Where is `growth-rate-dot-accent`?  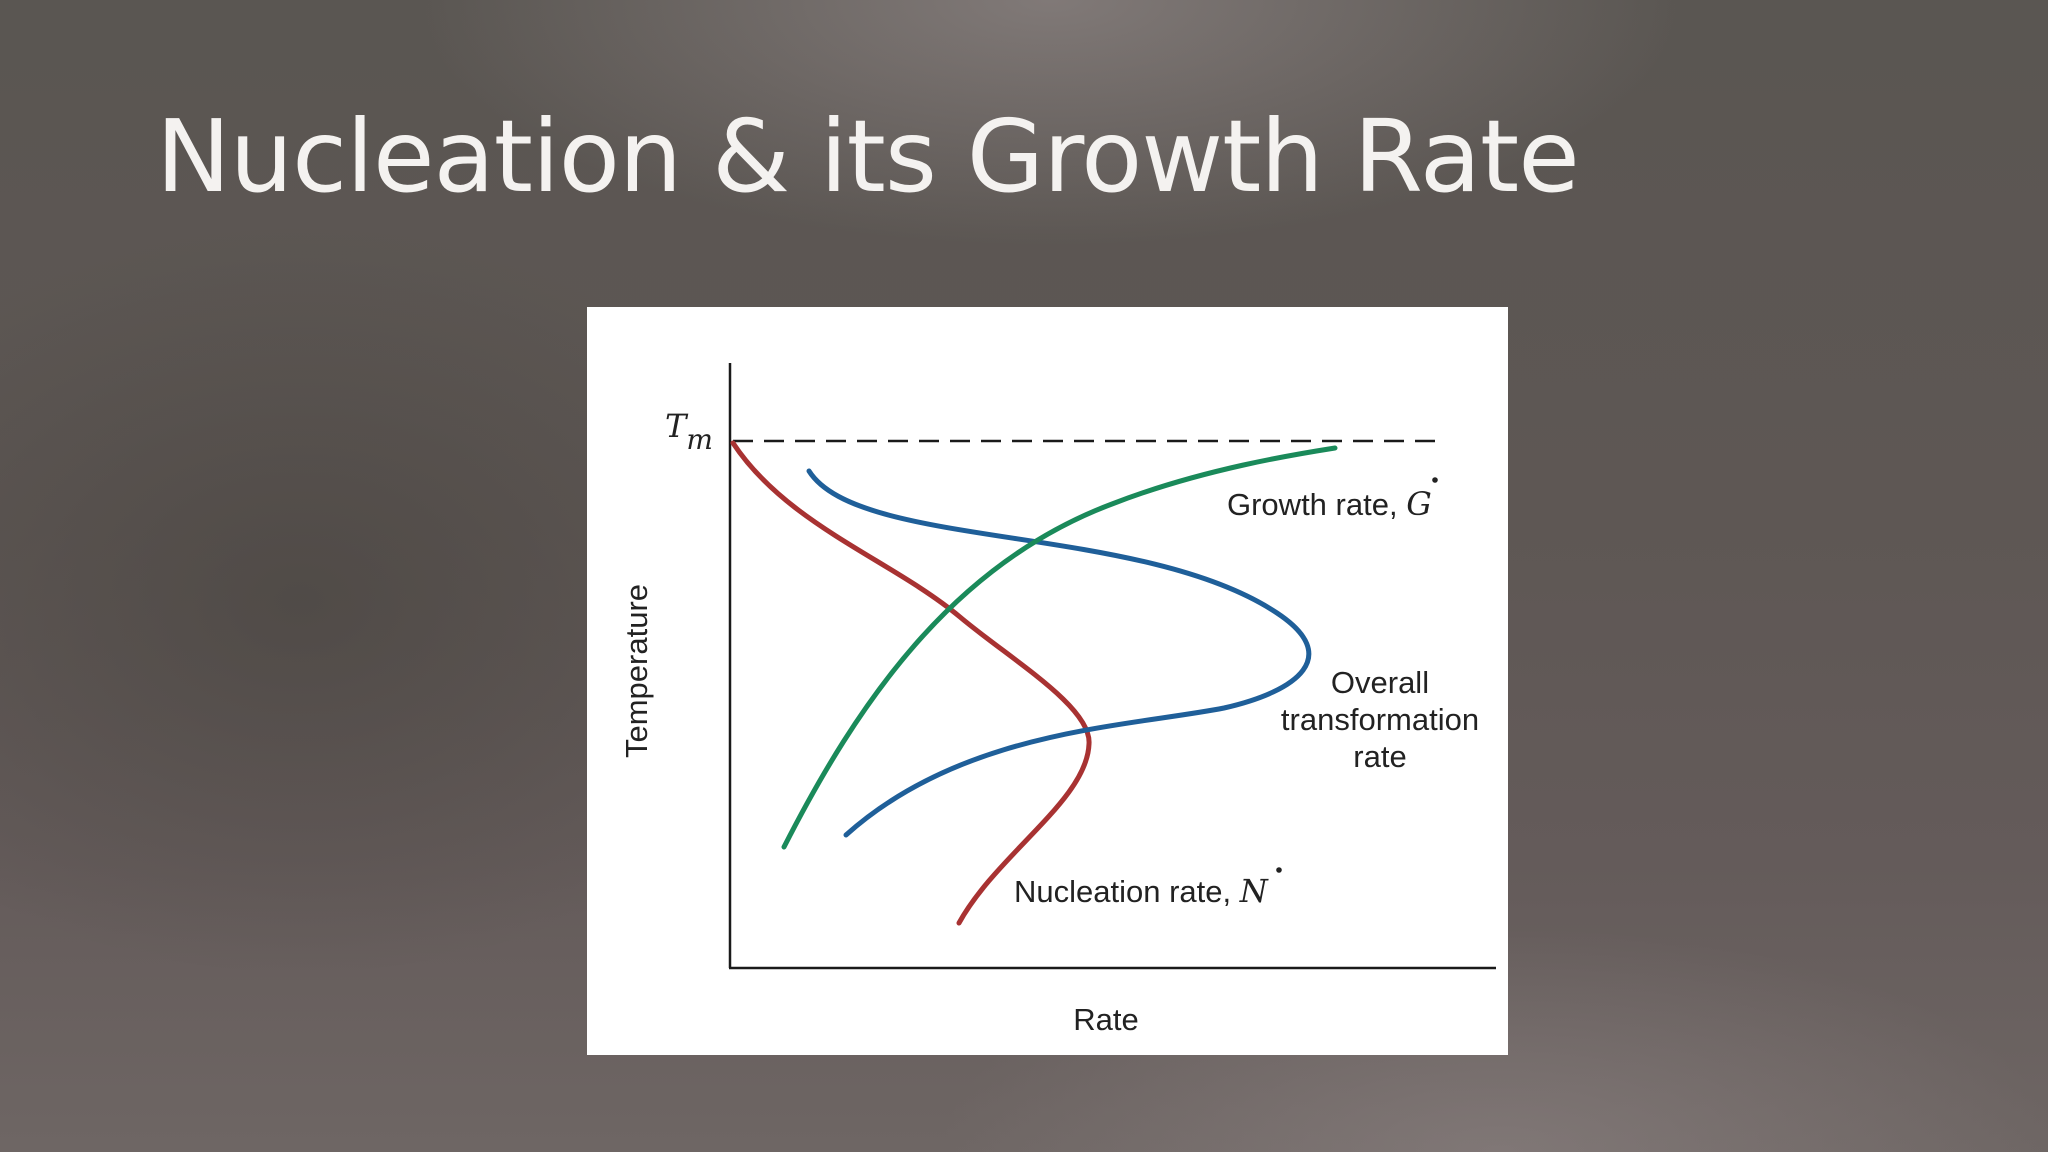 growth-rate-dot-accent is located at coordinates (1435, 480).